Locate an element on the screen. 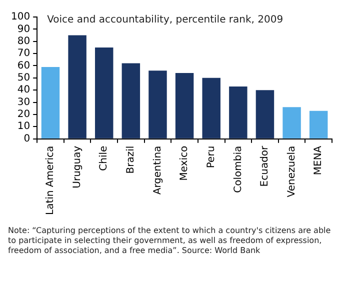 This screenshot has height=283, width=346. y-tick-label: 20 is located at coordinates (23, 114).